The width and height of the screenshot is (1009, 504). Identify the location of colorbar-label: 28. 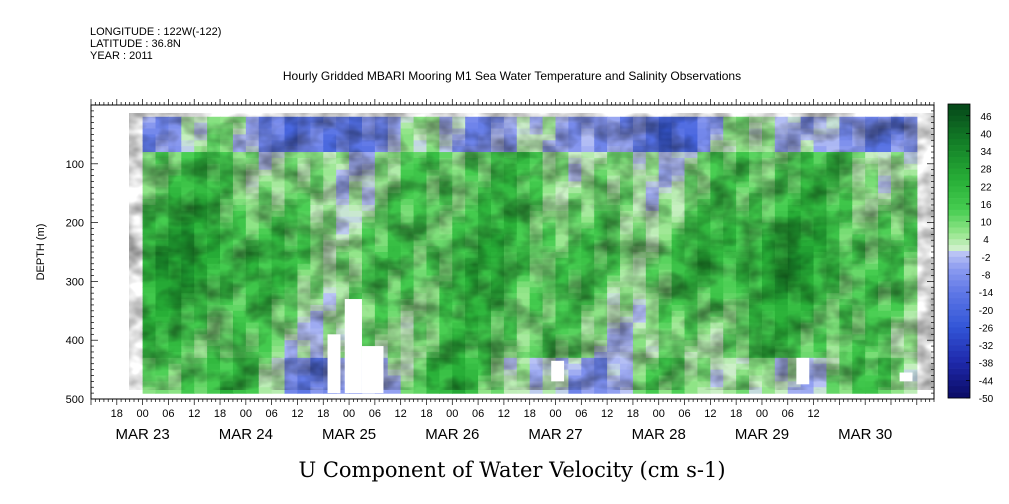
(986, 170).